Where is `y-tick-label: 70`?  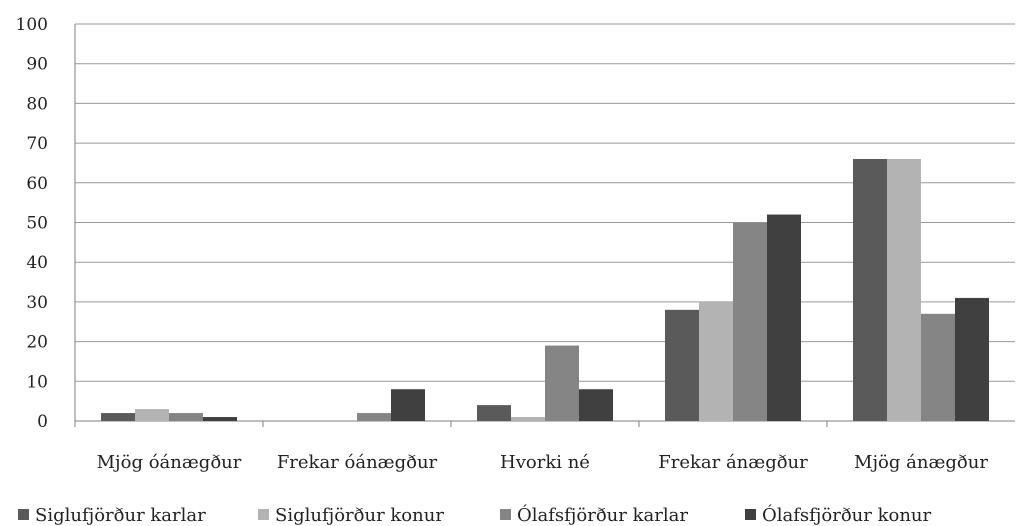
y-tick-label: 70 is located at coordinates (37, 144).